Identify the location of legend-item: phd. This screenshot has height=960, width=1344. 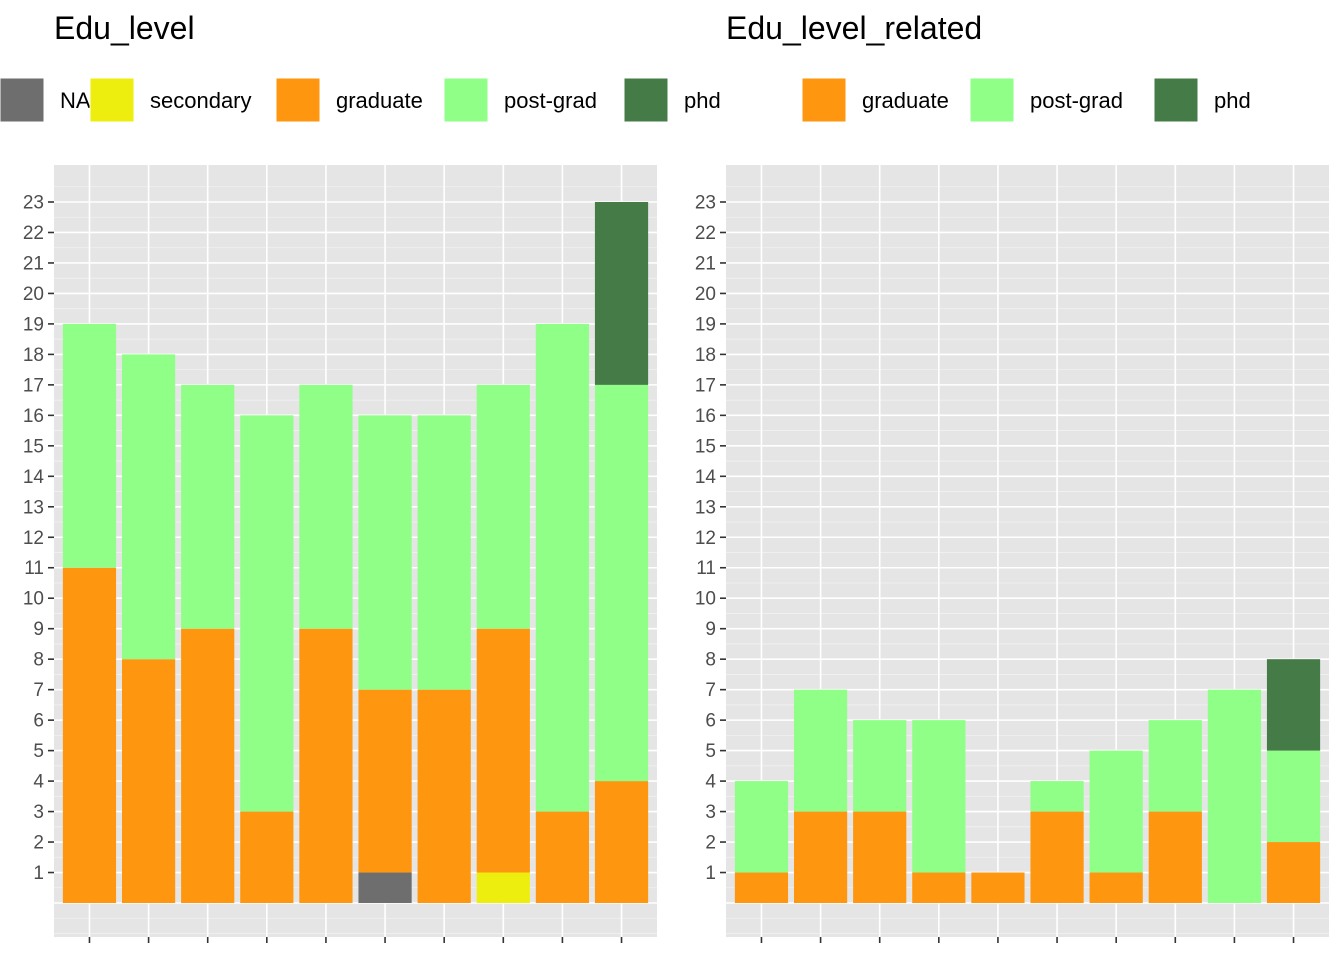
(672, 100).